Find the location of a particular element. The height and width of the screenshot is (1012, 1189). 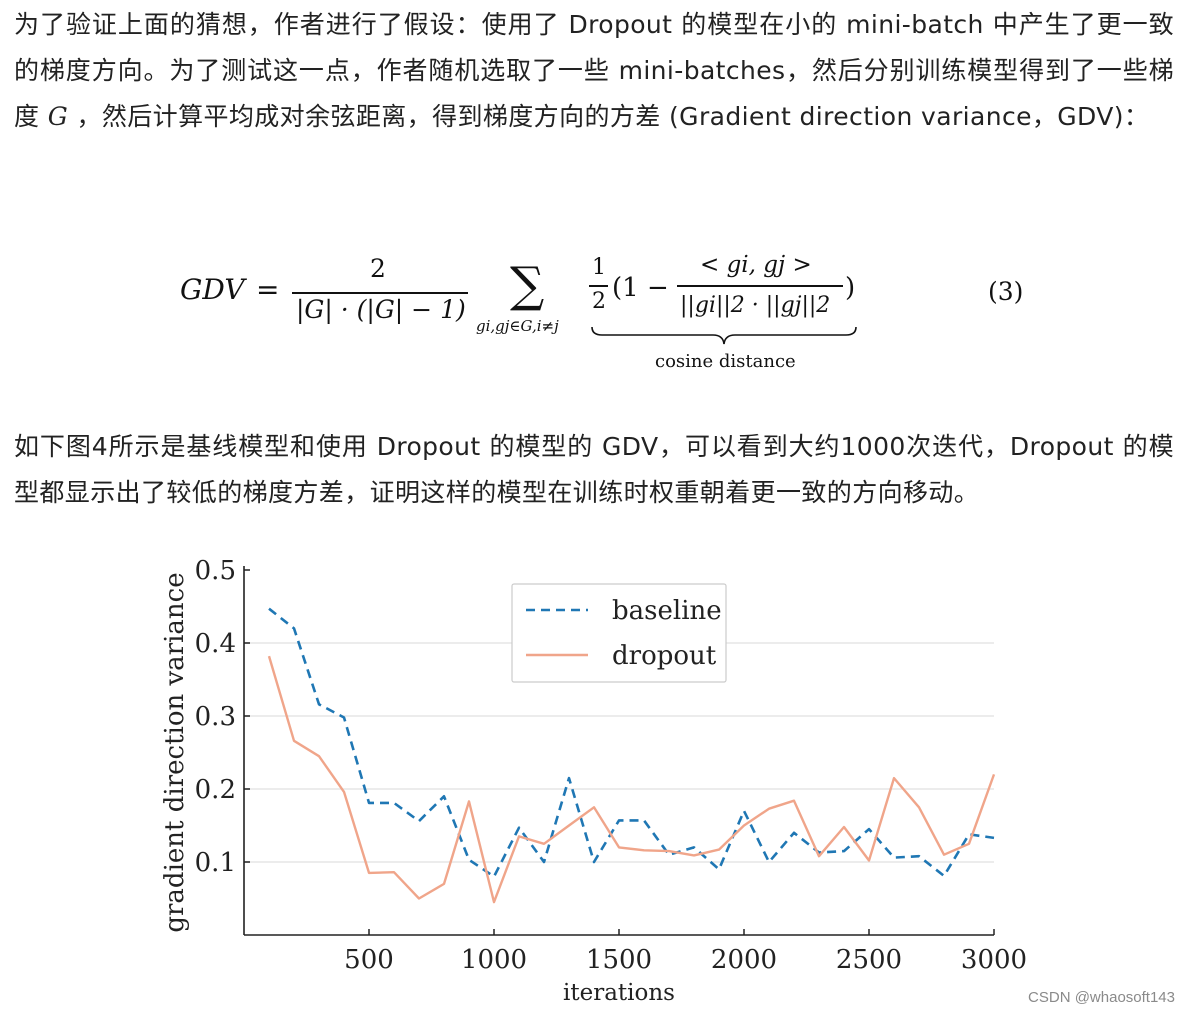

half-numerator: 1 is located at coordinates (599, 267).